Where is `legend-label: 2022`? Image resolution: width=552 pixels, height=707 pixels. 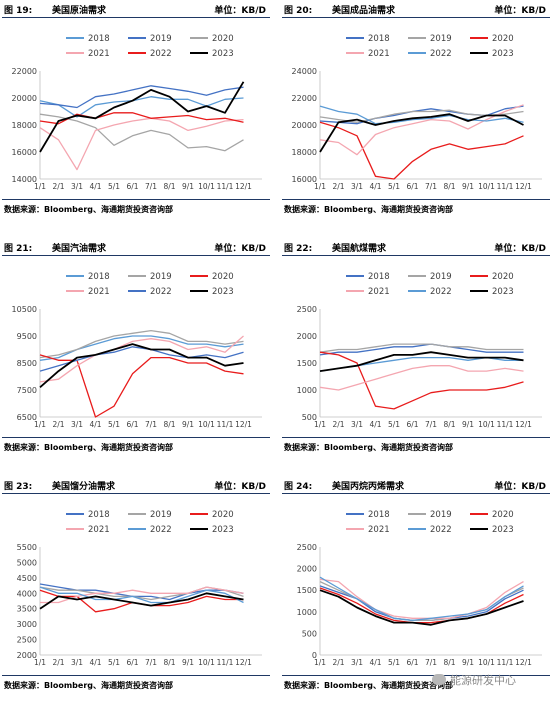 legend-label: 2022 is located at coordinates (441, 54).